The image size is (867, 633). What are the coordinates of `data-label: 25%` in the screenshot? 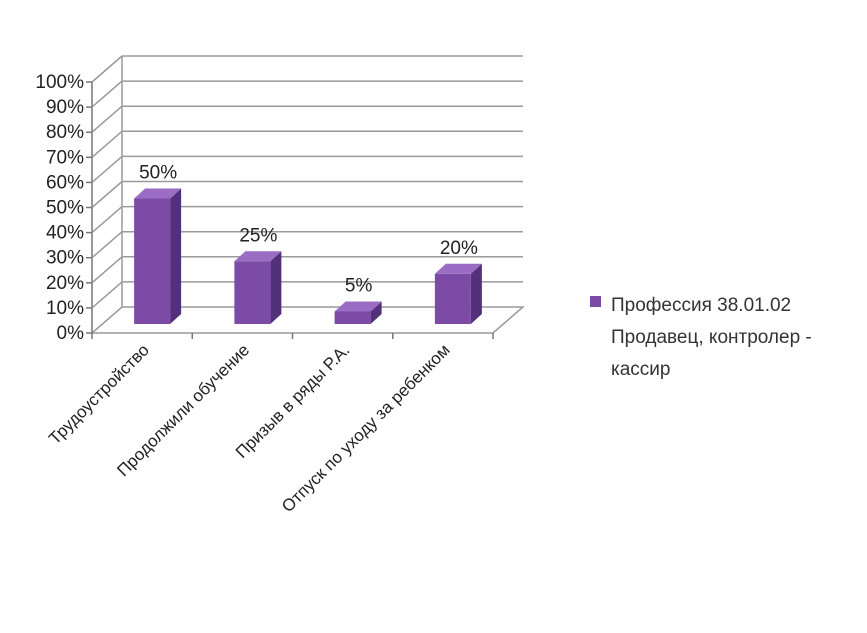 It's located at (258, 235).